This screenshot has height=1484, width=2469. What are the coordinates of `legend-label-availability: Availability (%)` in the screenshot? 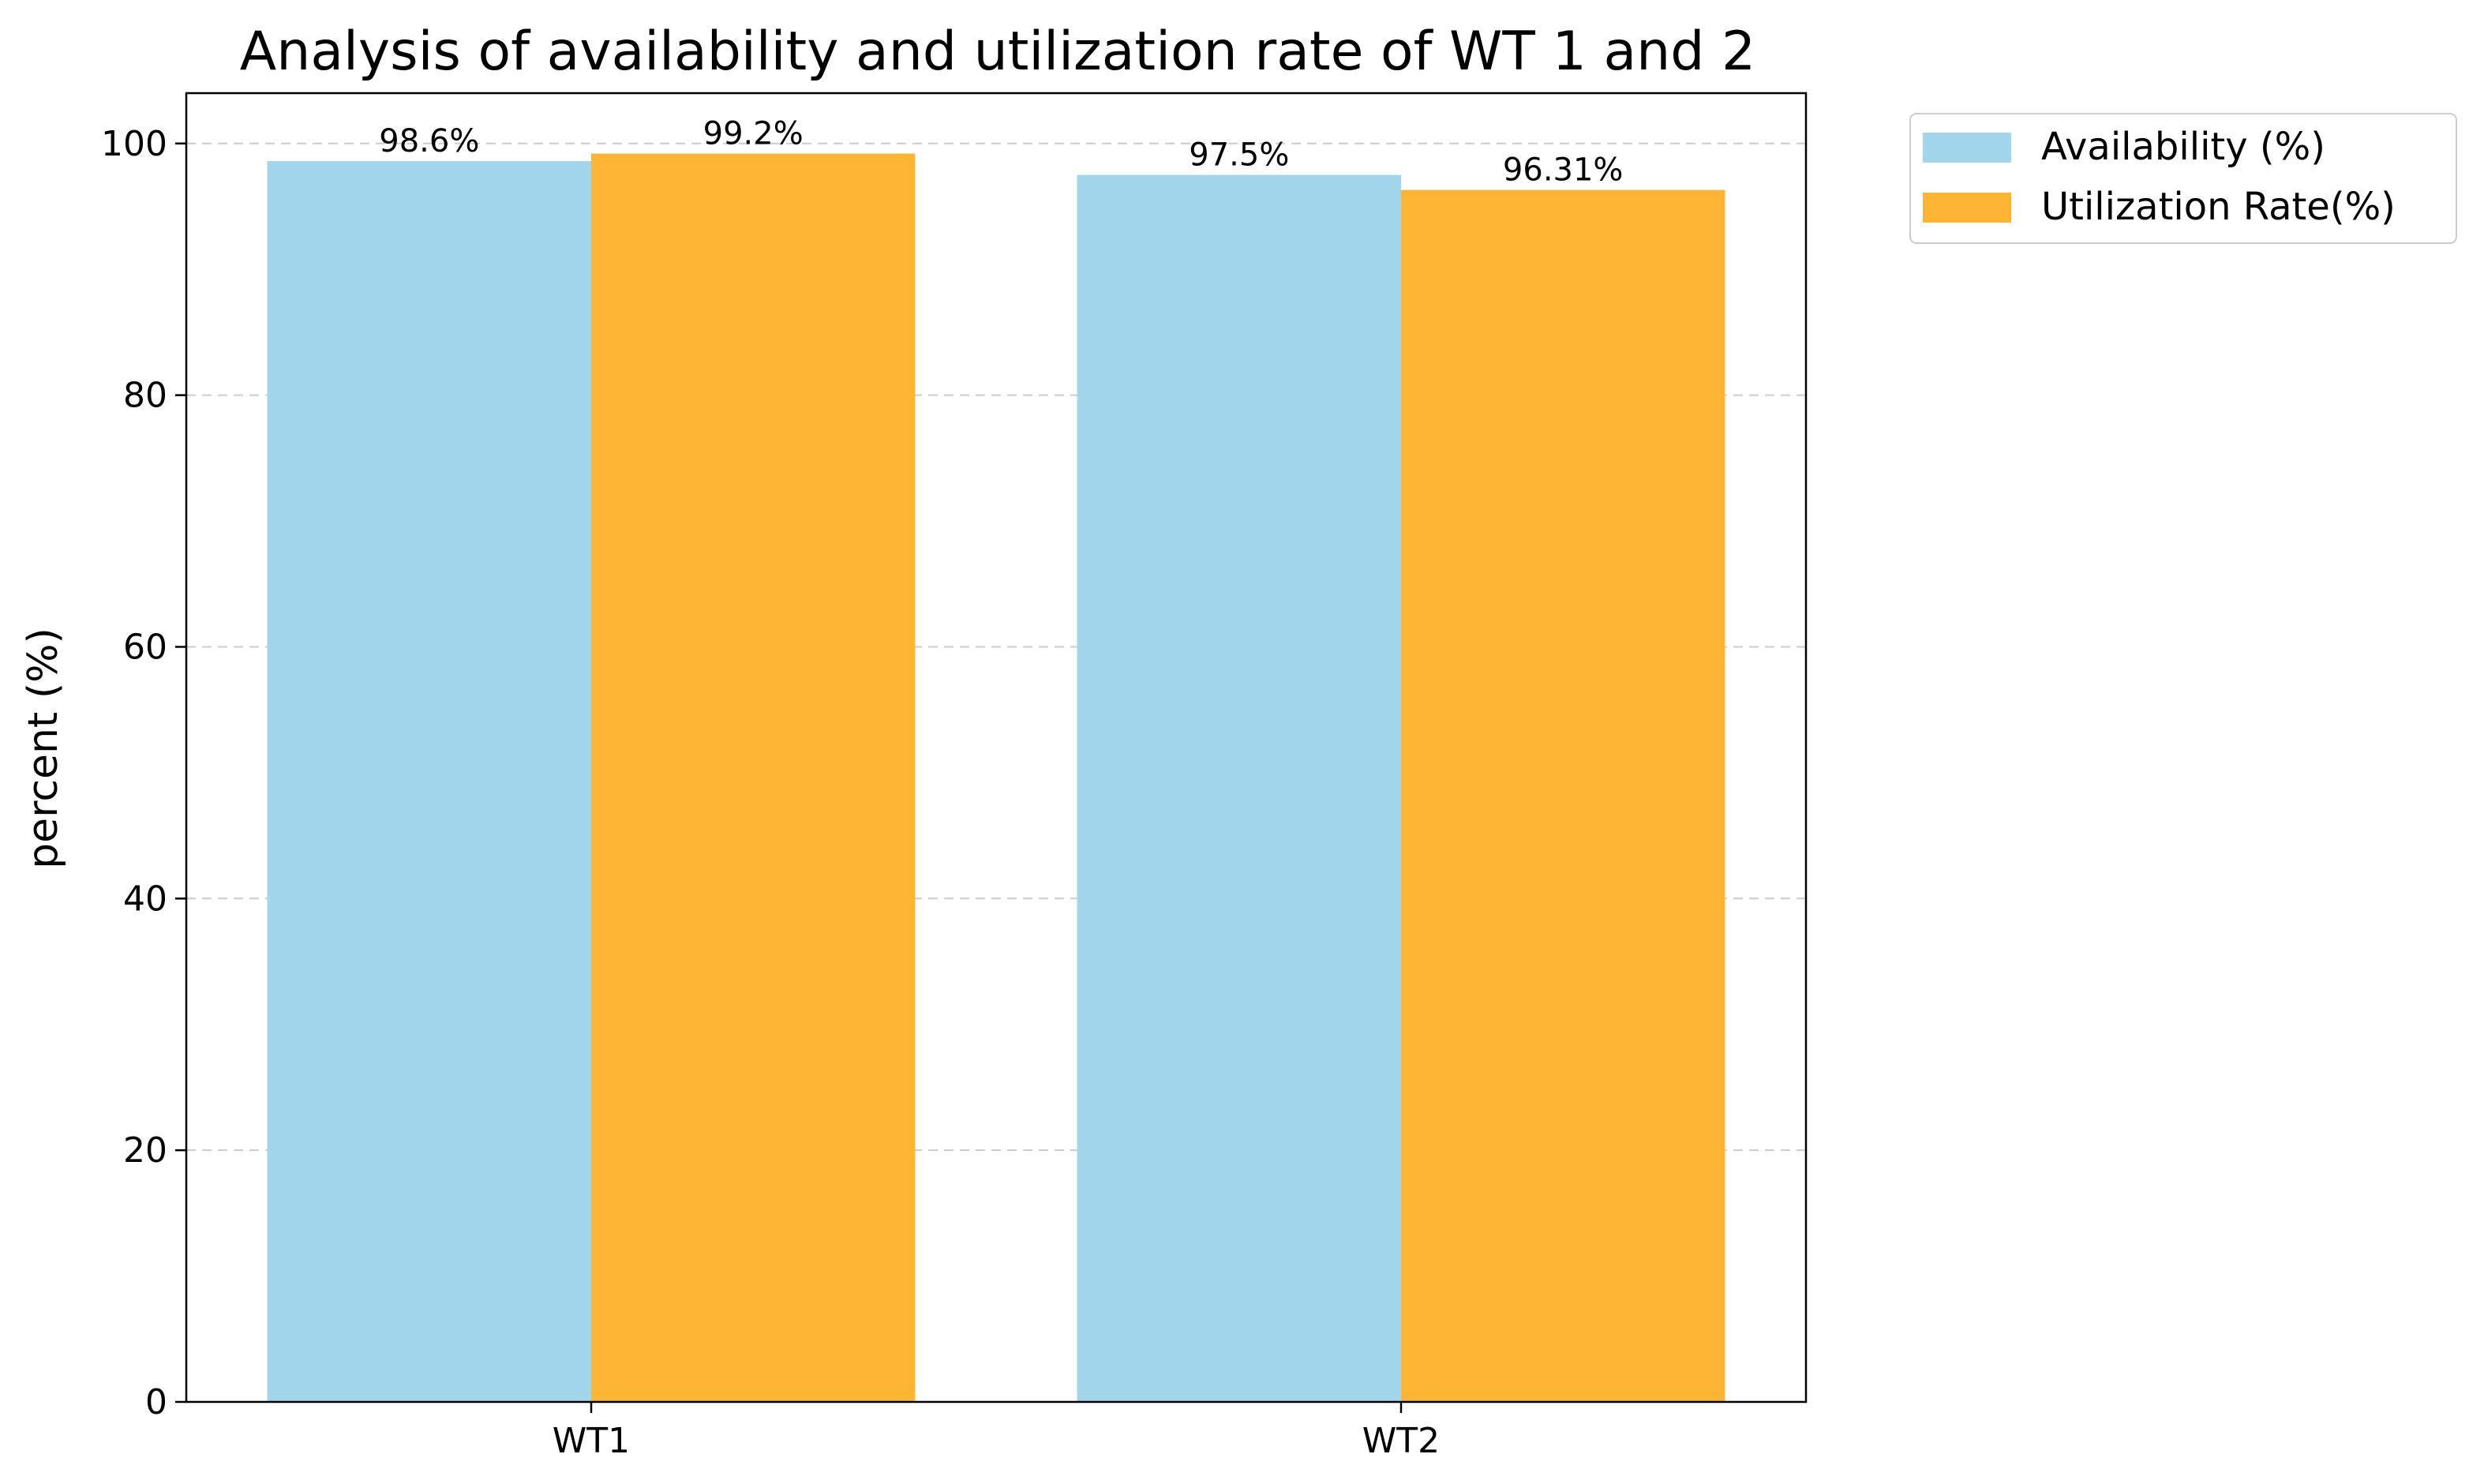 It's located at (2183, 147).